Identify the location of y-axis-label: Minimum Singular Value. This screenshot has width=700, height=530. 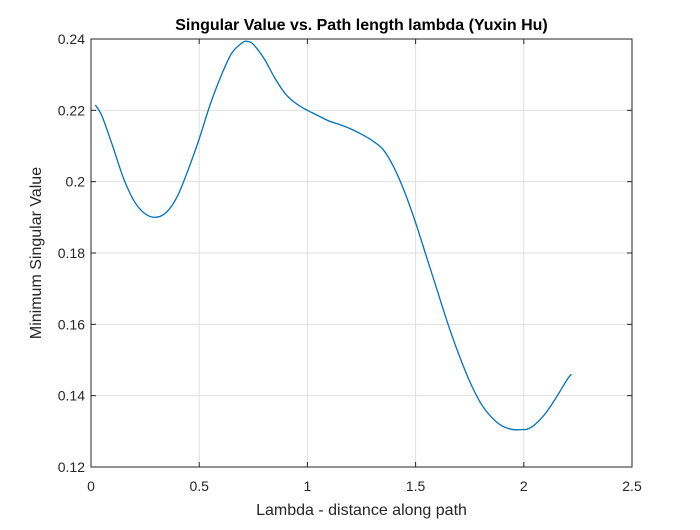
(36, 253).